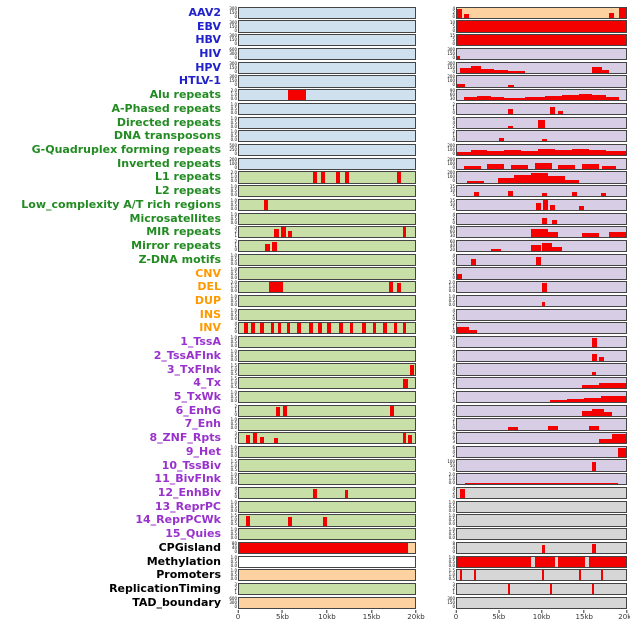  Describe the element at coordinates (233, 173) in the screenshot. I see `y-tick-label: 2.0` at that location.